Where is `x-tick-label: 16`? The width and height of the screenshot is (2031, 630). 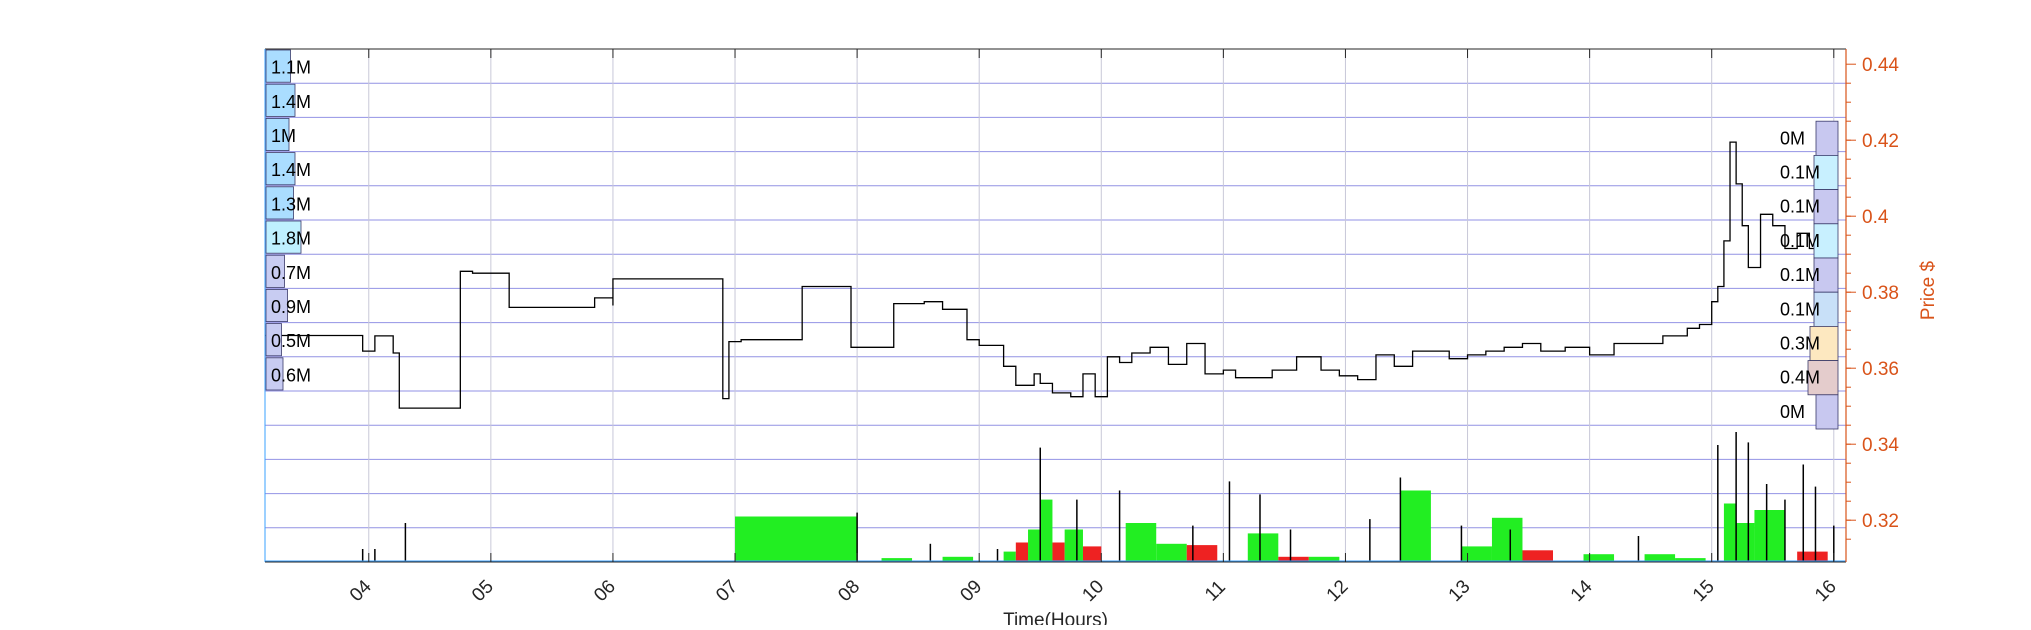
x-tick-label: 16 is located at coordinates (1826, 591).